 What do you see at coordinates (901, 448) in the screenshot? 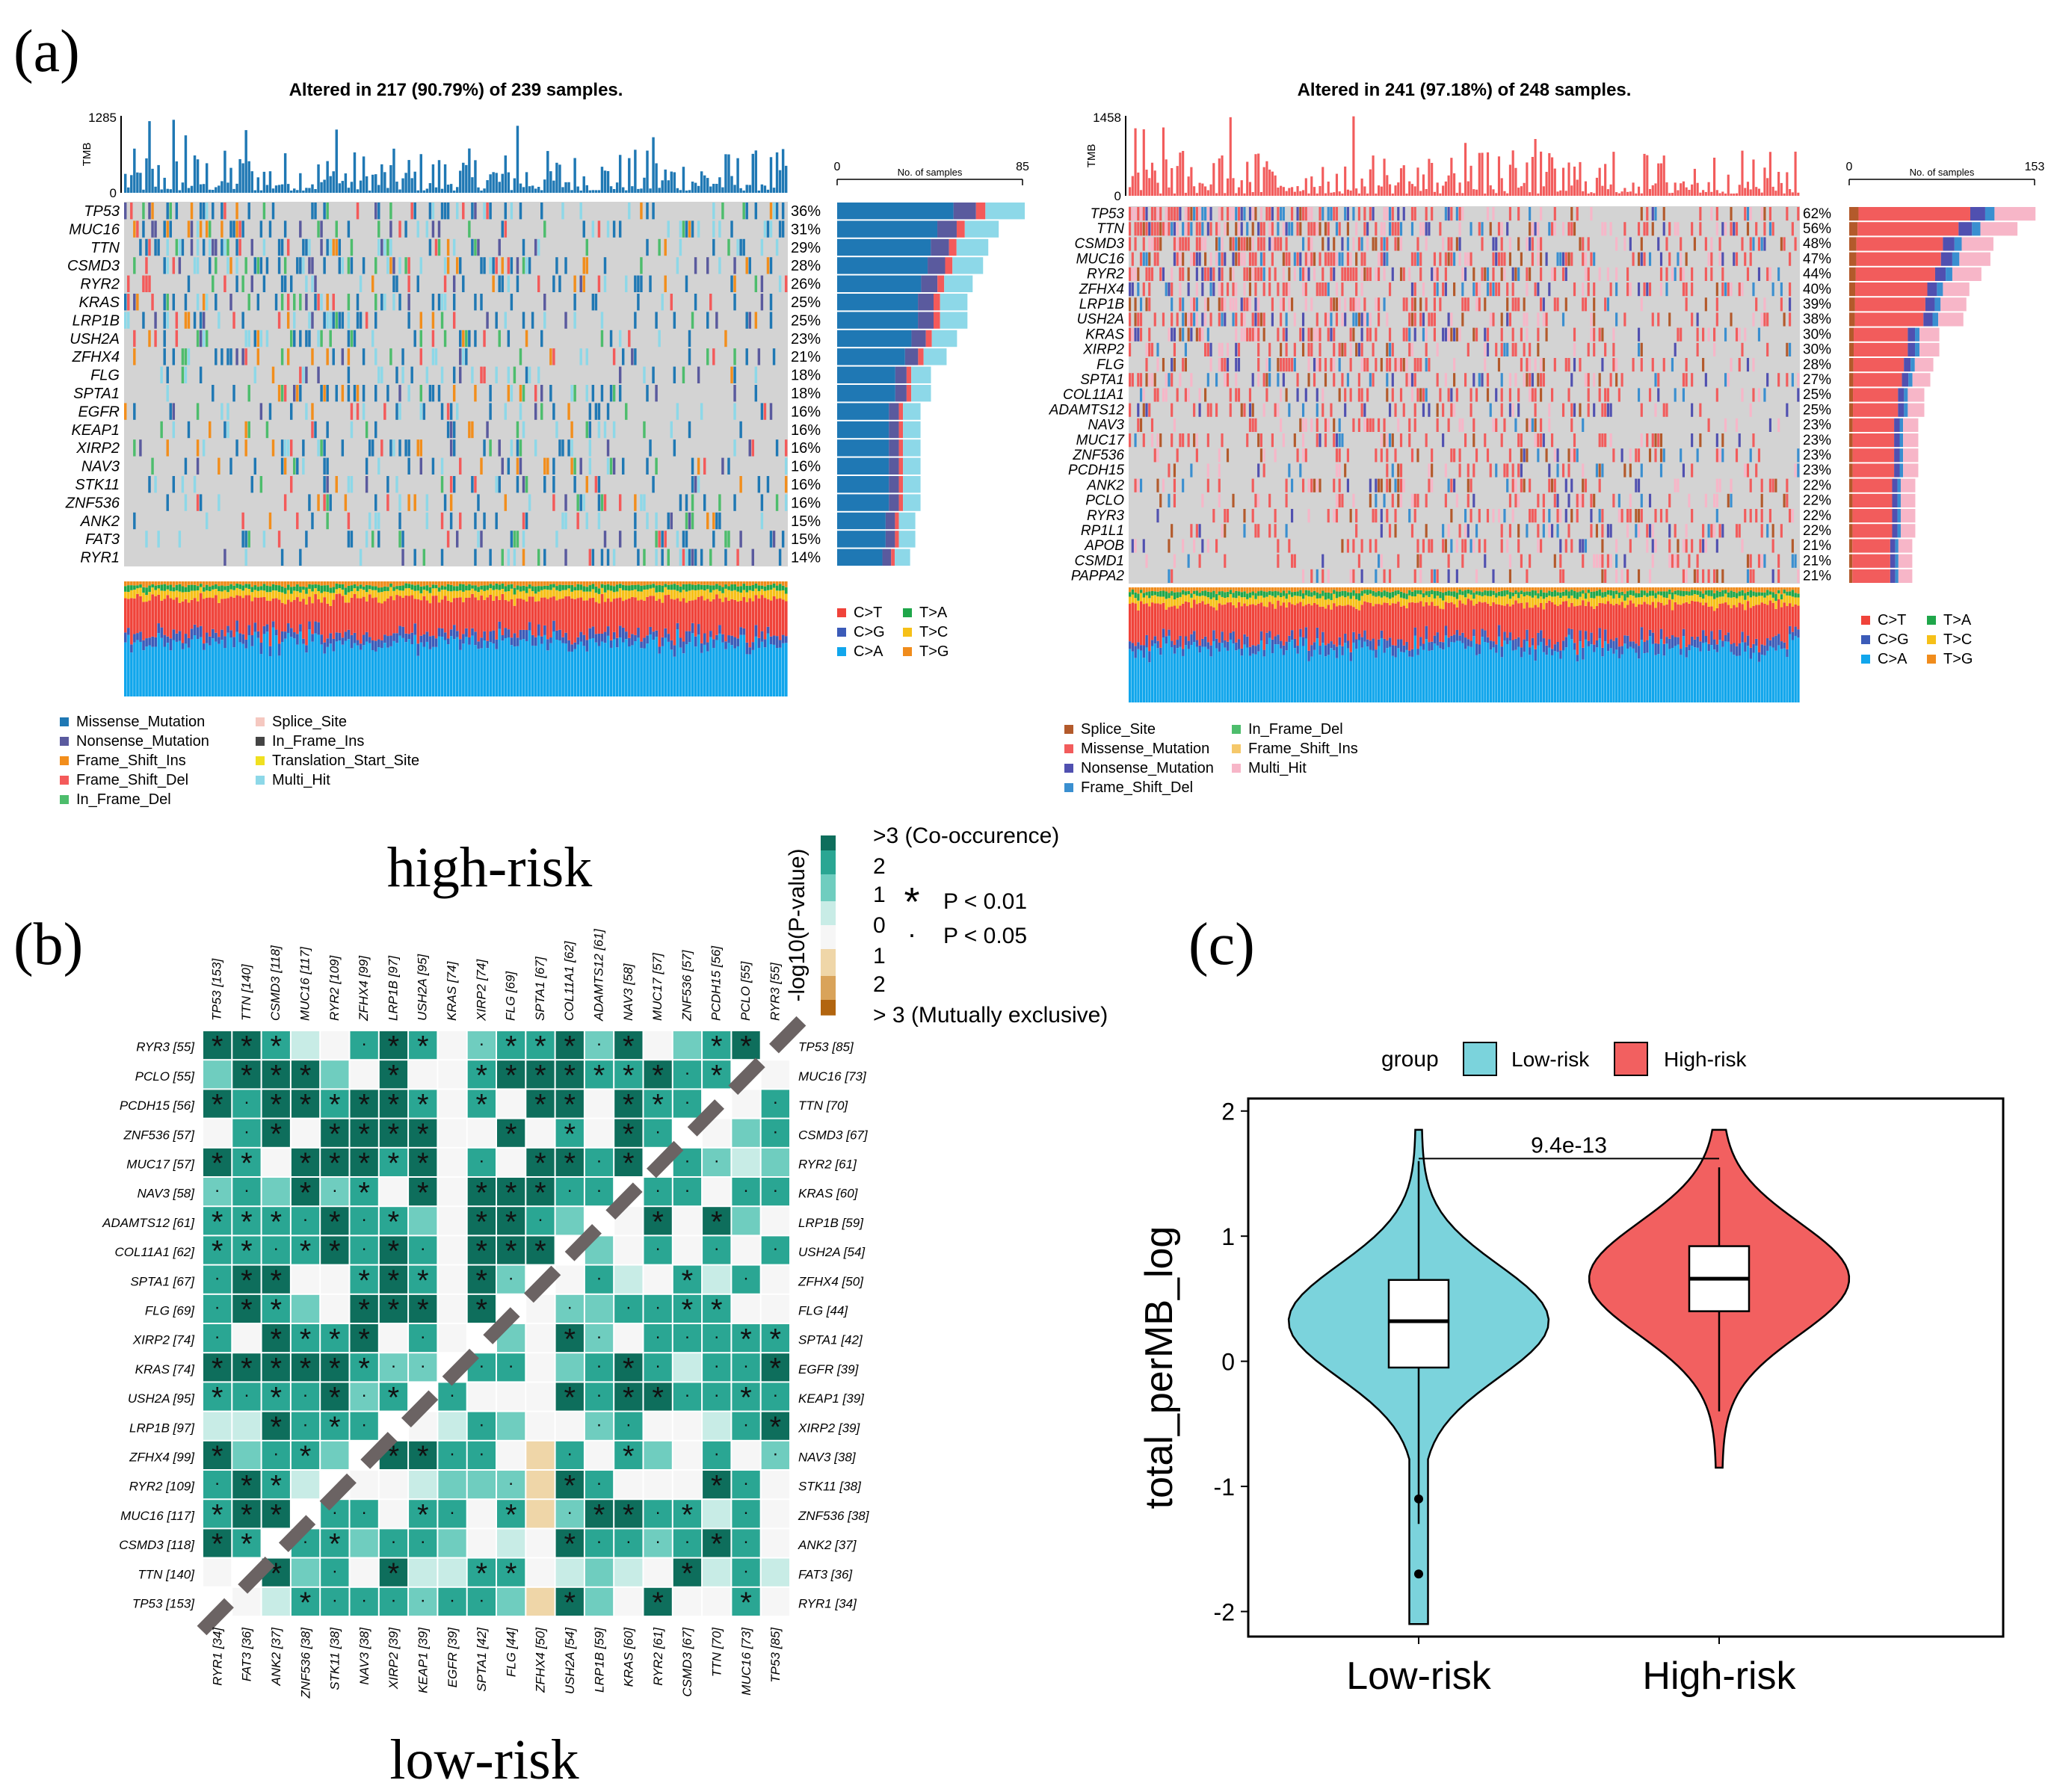
I see `sample-bar-segment` at bounding box center [901, 448].